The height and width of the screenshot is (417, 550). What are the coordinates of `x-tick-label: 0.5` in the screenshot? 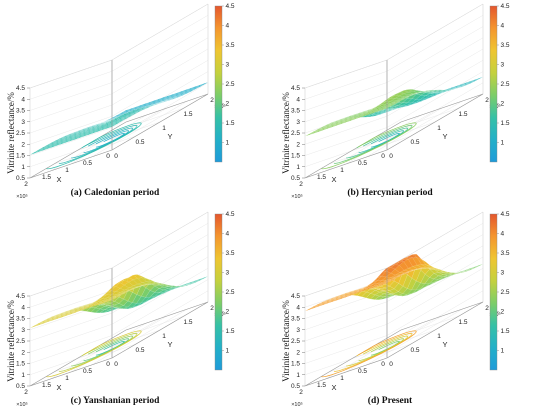 It's located at (87, 371).